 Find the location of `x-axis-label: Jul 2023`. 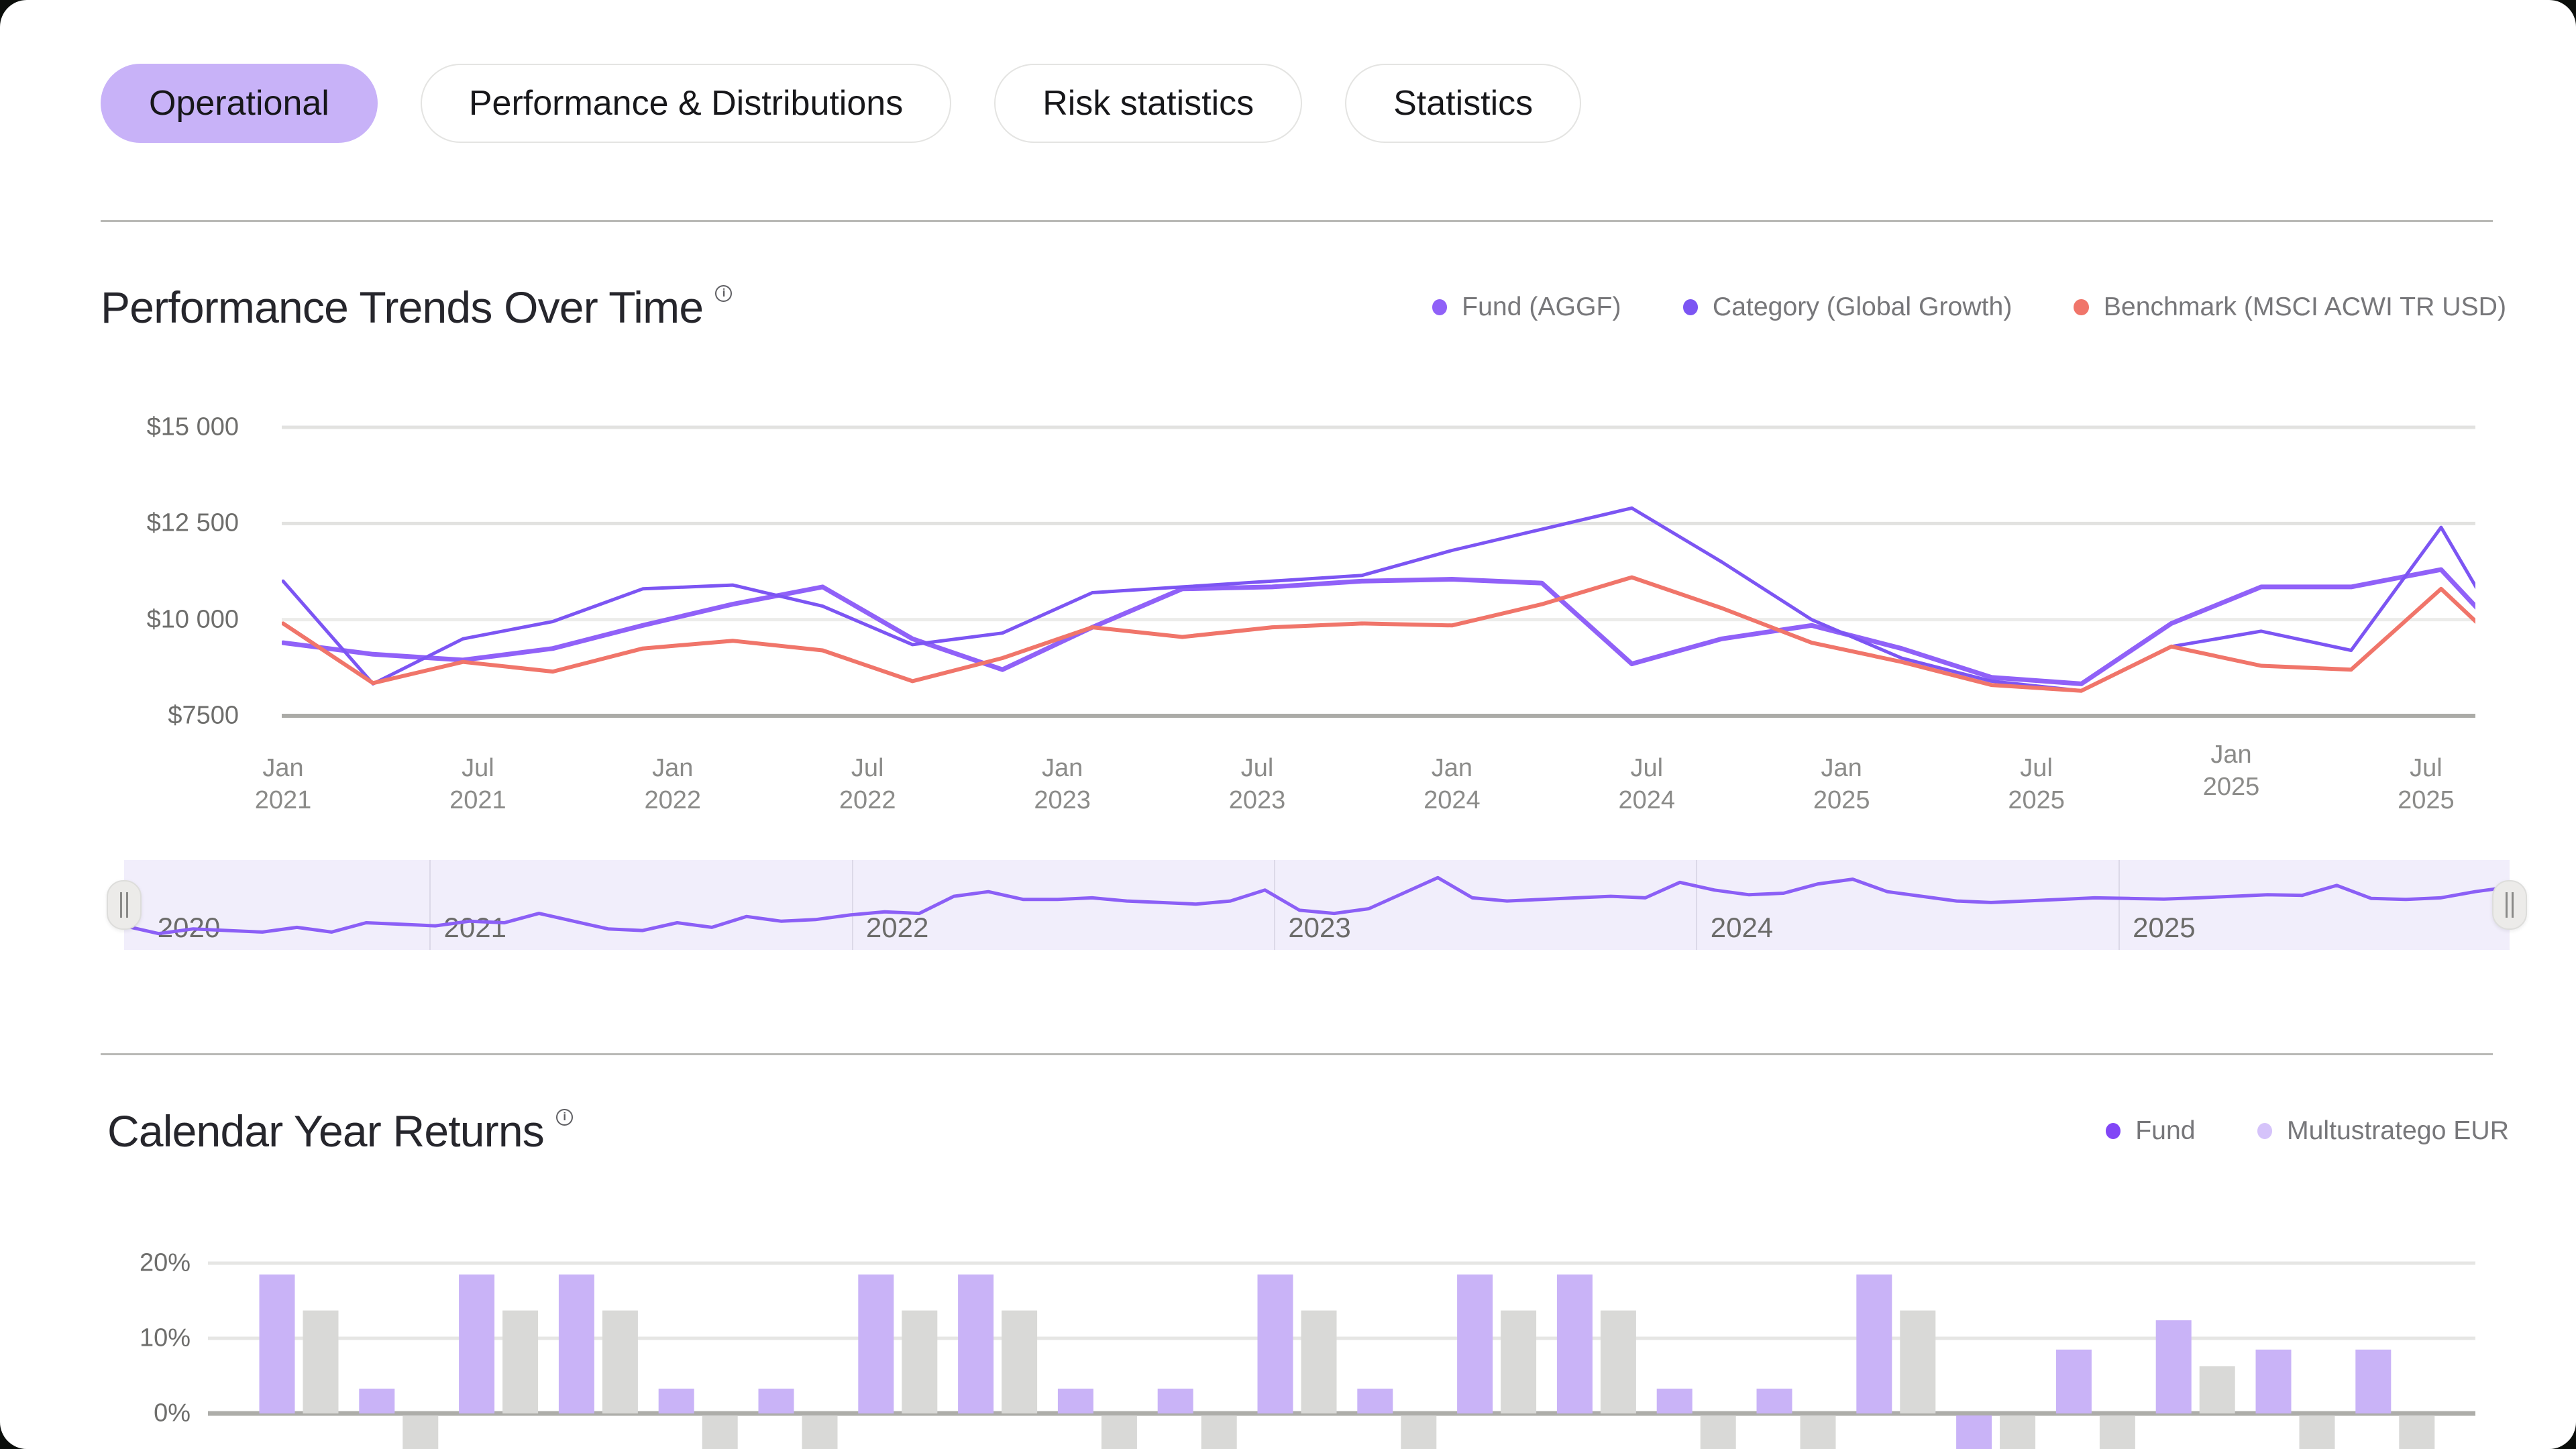

x-axis-label: Jul 2023 is located at coordinates (1257, 784).